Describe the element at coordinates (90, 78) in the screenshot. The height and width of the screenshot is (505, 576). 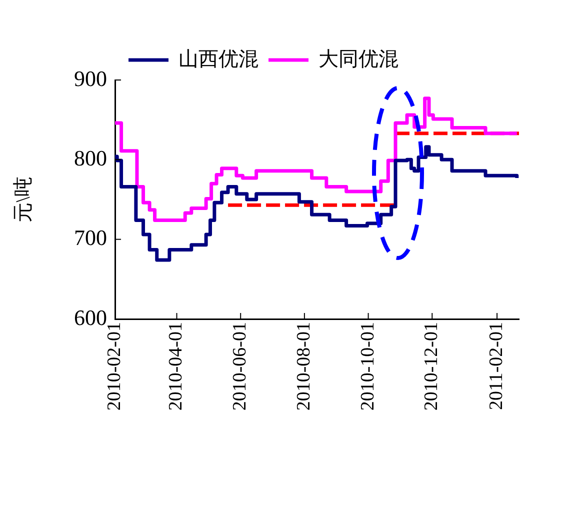
I see `y-tick-label: 900` at that location.